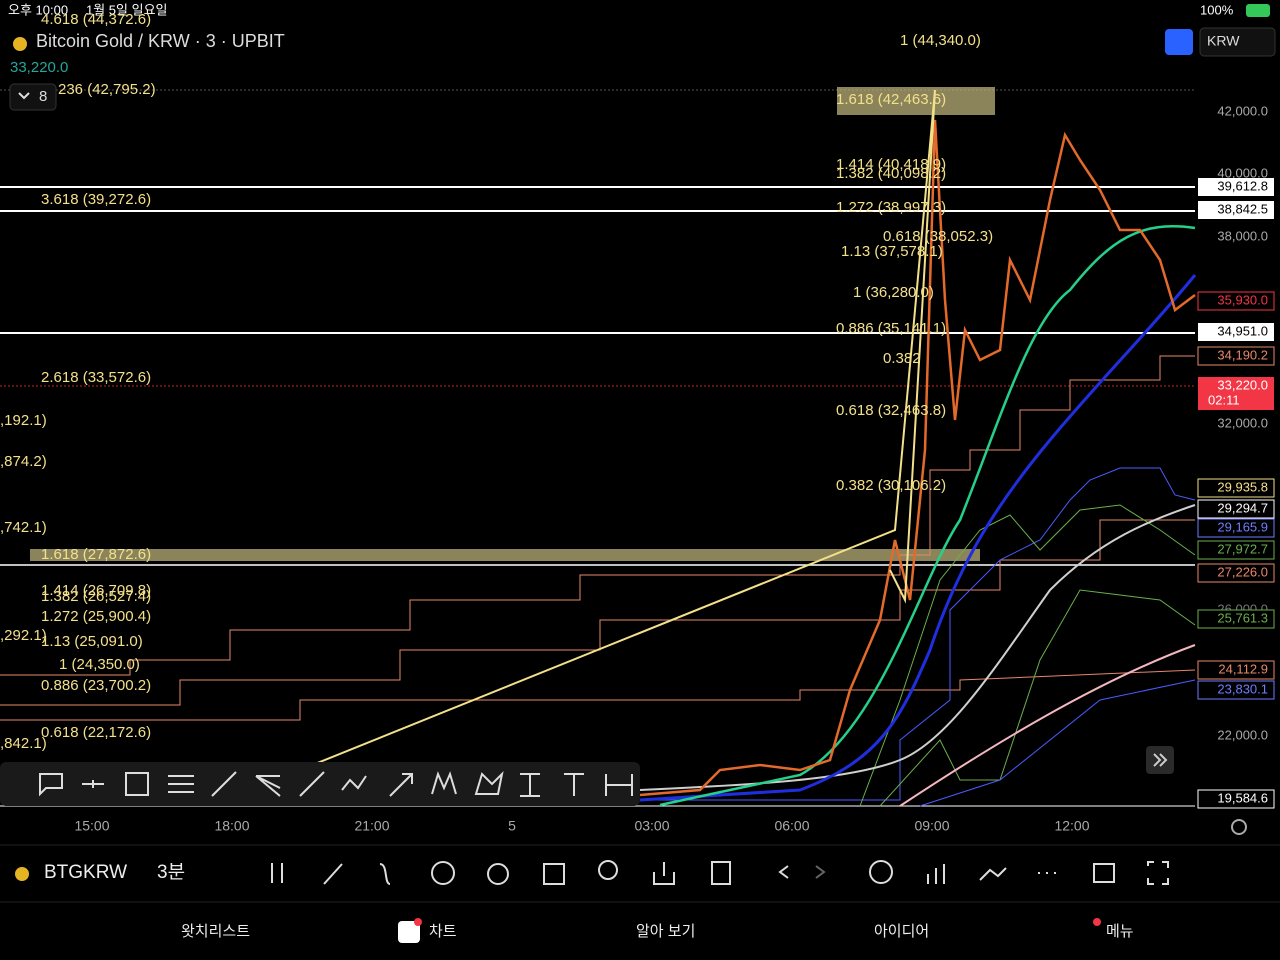  Describe the element at coordinates (891, 173) in the screenshot. I see `fib-label: 1.382 (40,098.2)` at that location.